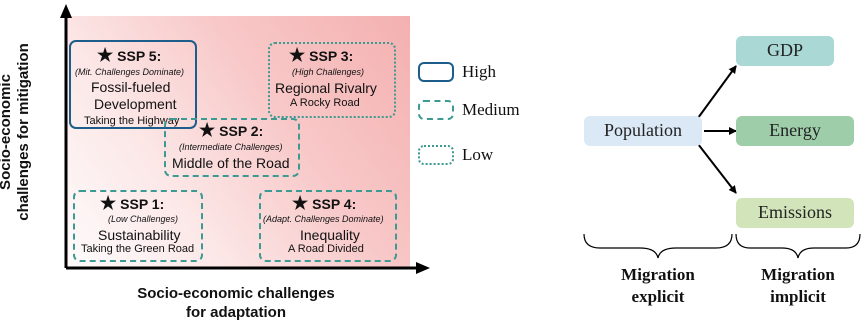 The width and height of the screenshot is (866, 327). Describe the element at coordinates (135, 104) in the screenshot. I see `ssp5-name-line2: Development` at that location.